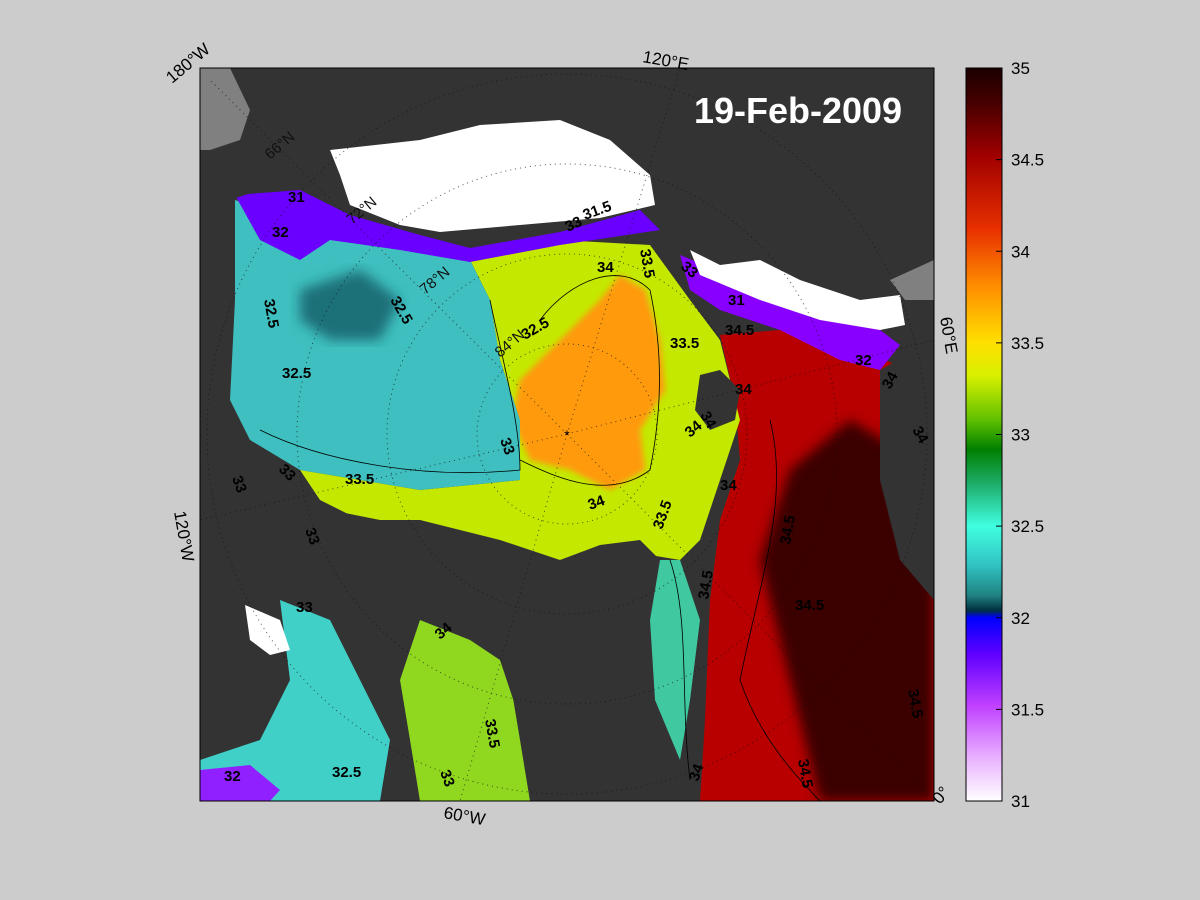 This screenshot has height=900, width=1200. Describe the element at coordinates (295, 700) in the screenshot. I see `canadian-archipelago-water` at that location.